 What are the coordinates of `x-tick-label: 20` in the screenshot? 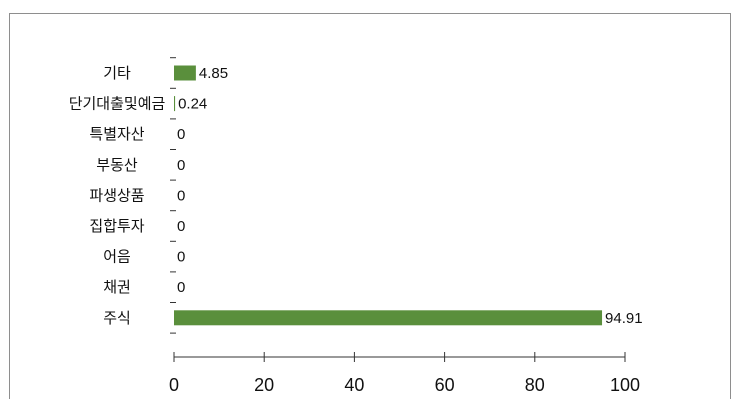 It's located at (264, 385).